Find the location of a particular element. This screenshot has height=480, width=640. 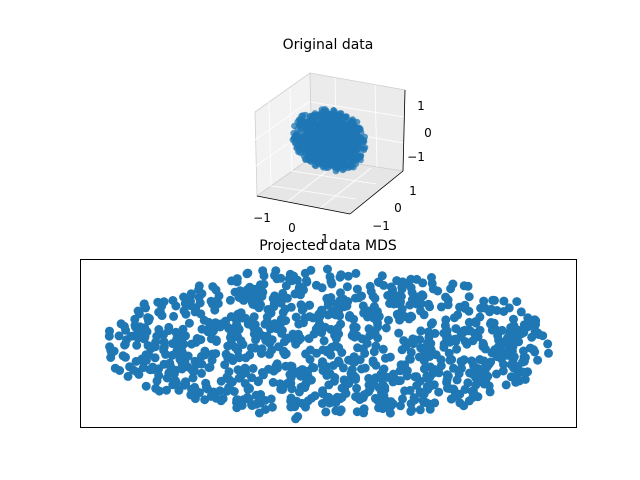

x-tick-label-1: 1 is located at coordinates (325, 239).